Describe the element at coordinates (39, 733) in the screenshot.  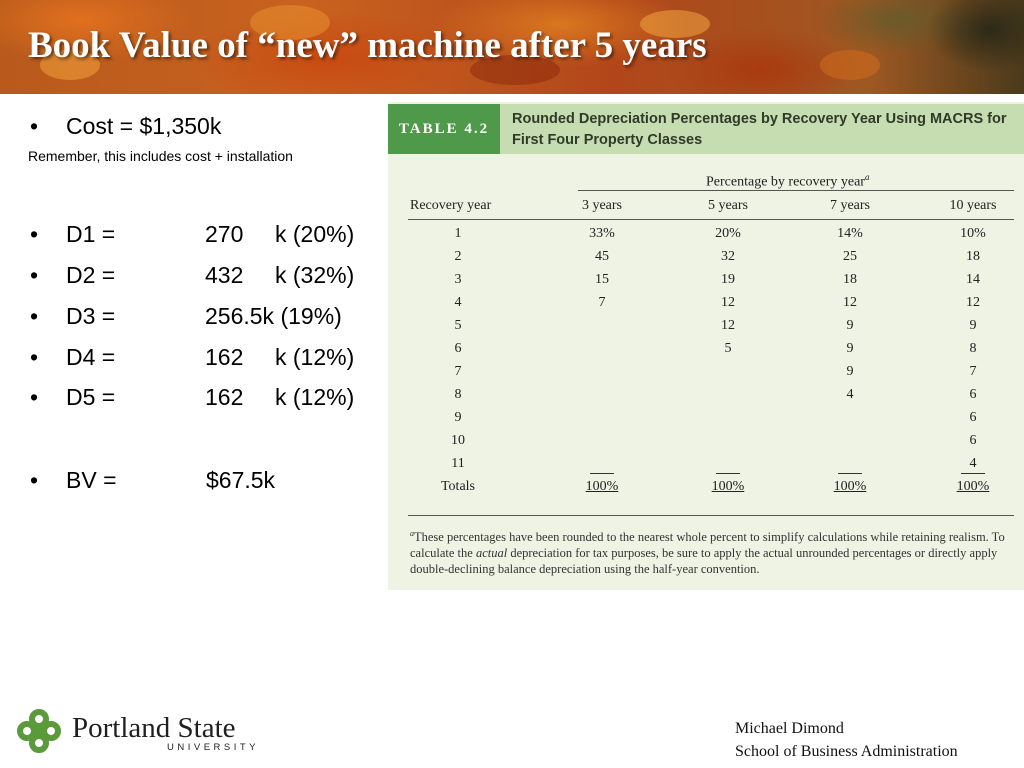
I see `psu-logo-icon` at that location.